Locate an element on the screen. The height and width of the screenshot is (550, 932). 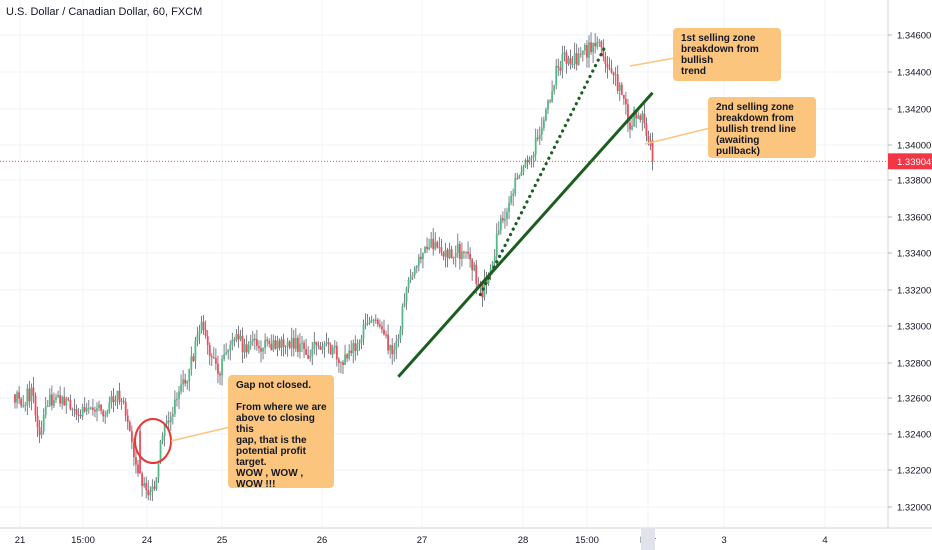
annotation-line: 2nd selling zone is located at coordinates (755, 107).